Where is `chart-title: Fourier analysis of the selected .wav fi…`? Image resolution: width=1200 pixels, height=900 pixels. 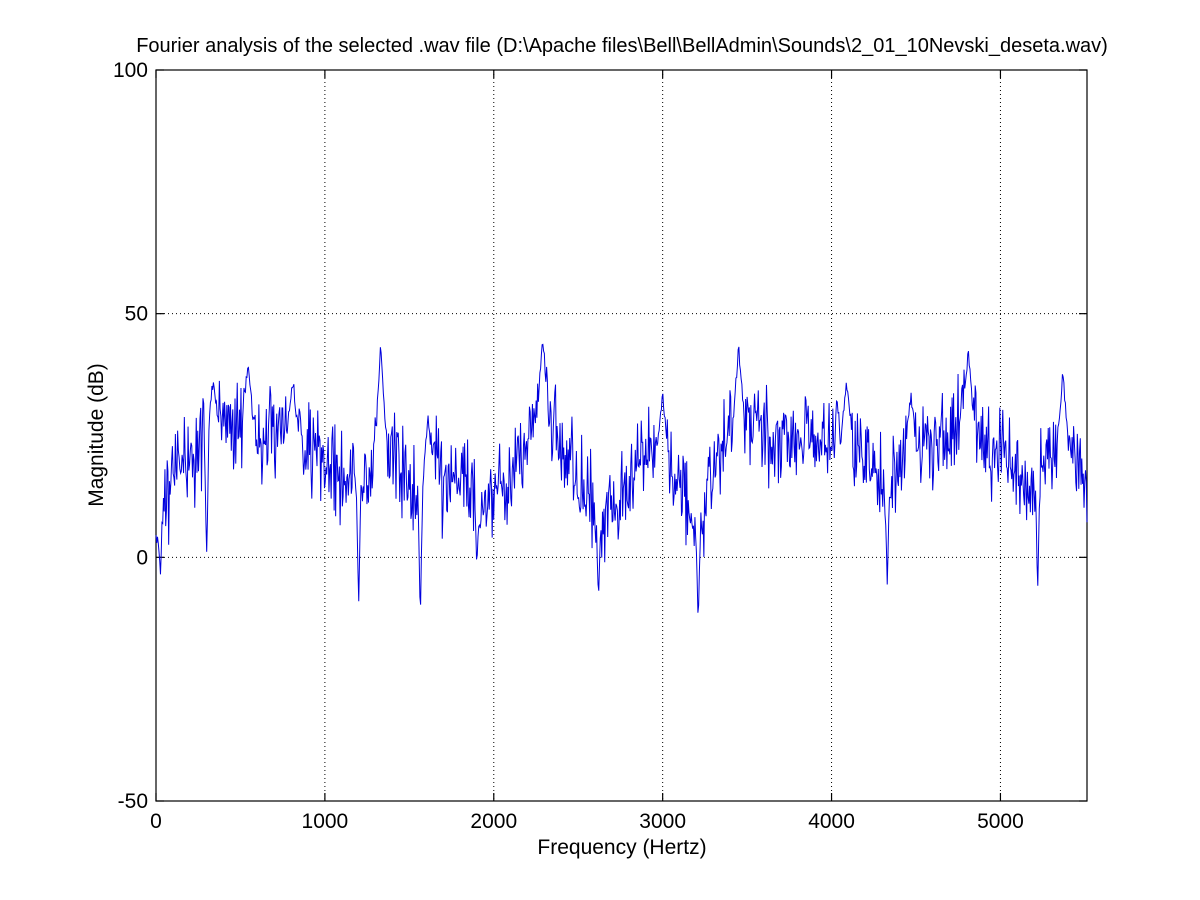
chart-title: Fourier analysis of the selected .wav fi… is located at coordinates (622, 46).